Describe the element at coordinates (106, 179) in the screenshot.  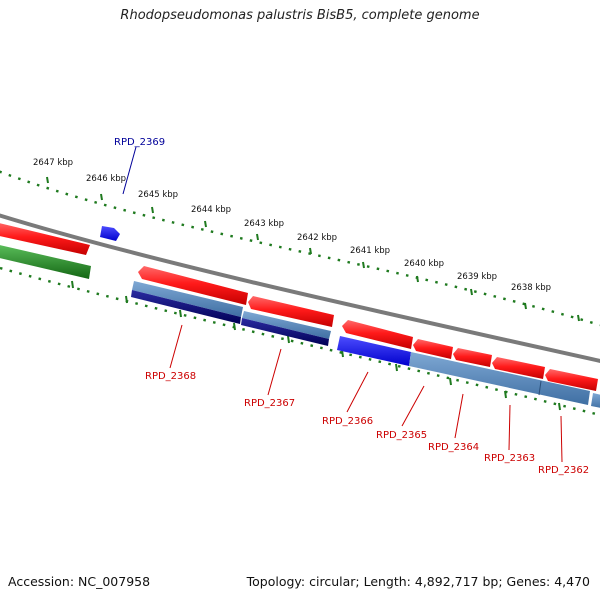
I see `kbp-label: 2646 kbp` at that location.